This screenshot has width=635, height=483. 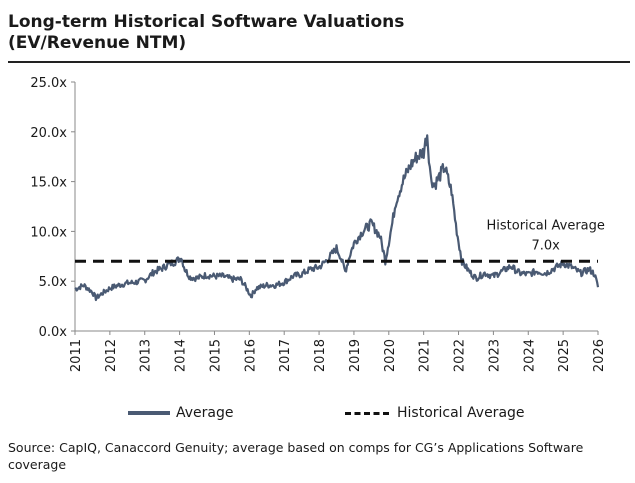 What do you see at coordinates (529, 355) in the screenshot?
I see `x-tick-label: 2024` at bounding box center [529, 355].